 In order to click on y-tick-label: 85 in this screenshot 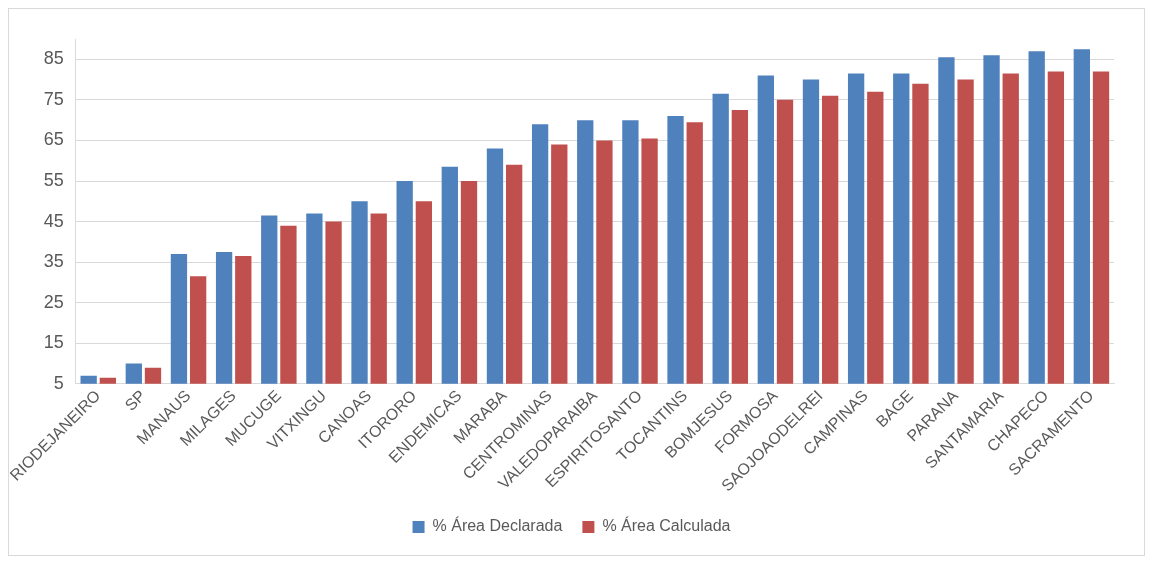, I will do `click(53, 58)`.